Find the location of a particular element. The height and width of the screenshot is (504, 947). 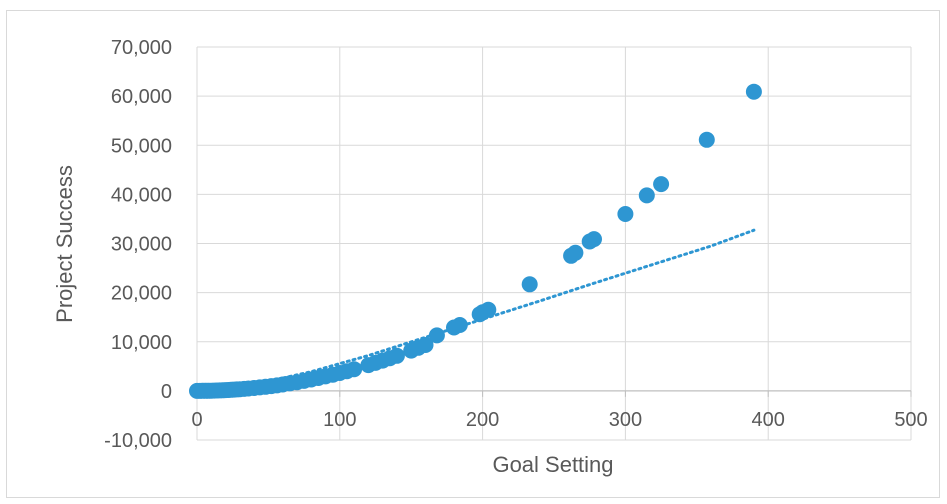

y-tick-label: 20,000 is located at coordinates (141, 294).